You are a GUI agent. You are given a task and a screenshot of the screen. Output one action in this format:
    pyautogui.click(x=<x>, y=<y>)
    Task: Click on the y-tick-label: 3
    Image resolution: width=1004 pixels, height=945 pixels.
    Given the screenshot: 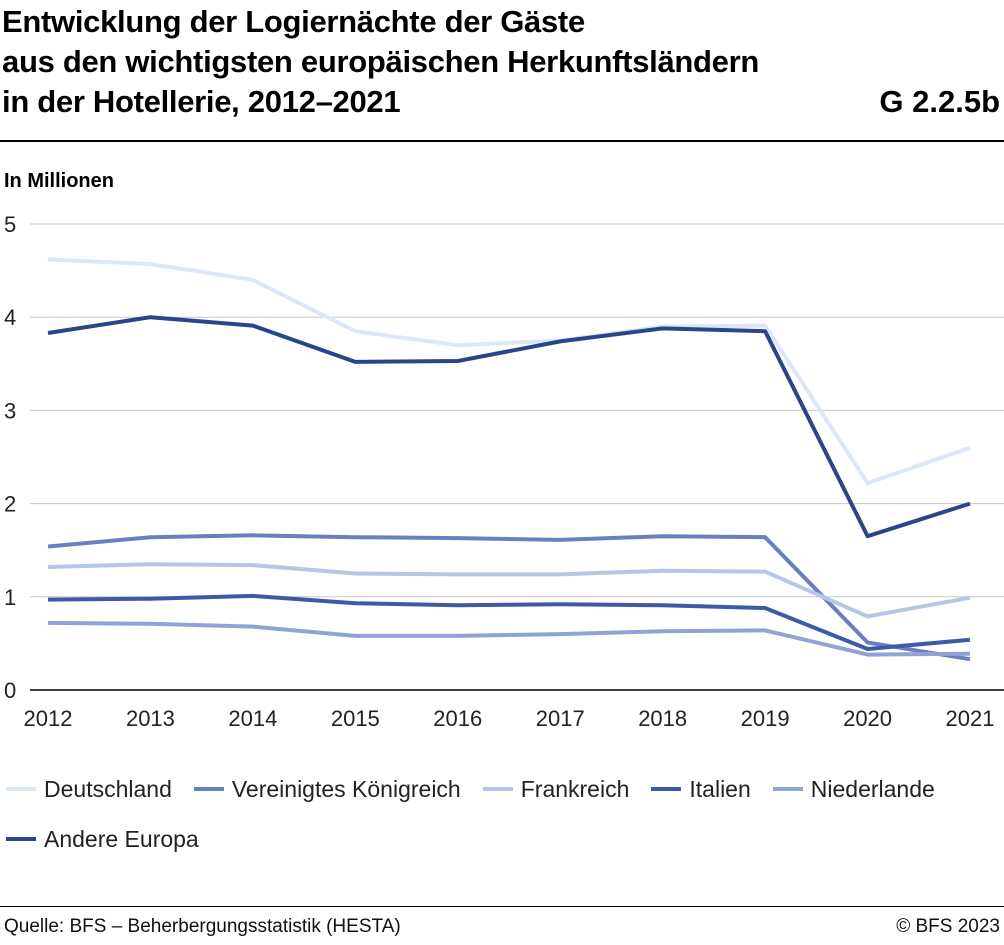 What is the action you would take?
    pyautogui.click(x=10, y=410)
    